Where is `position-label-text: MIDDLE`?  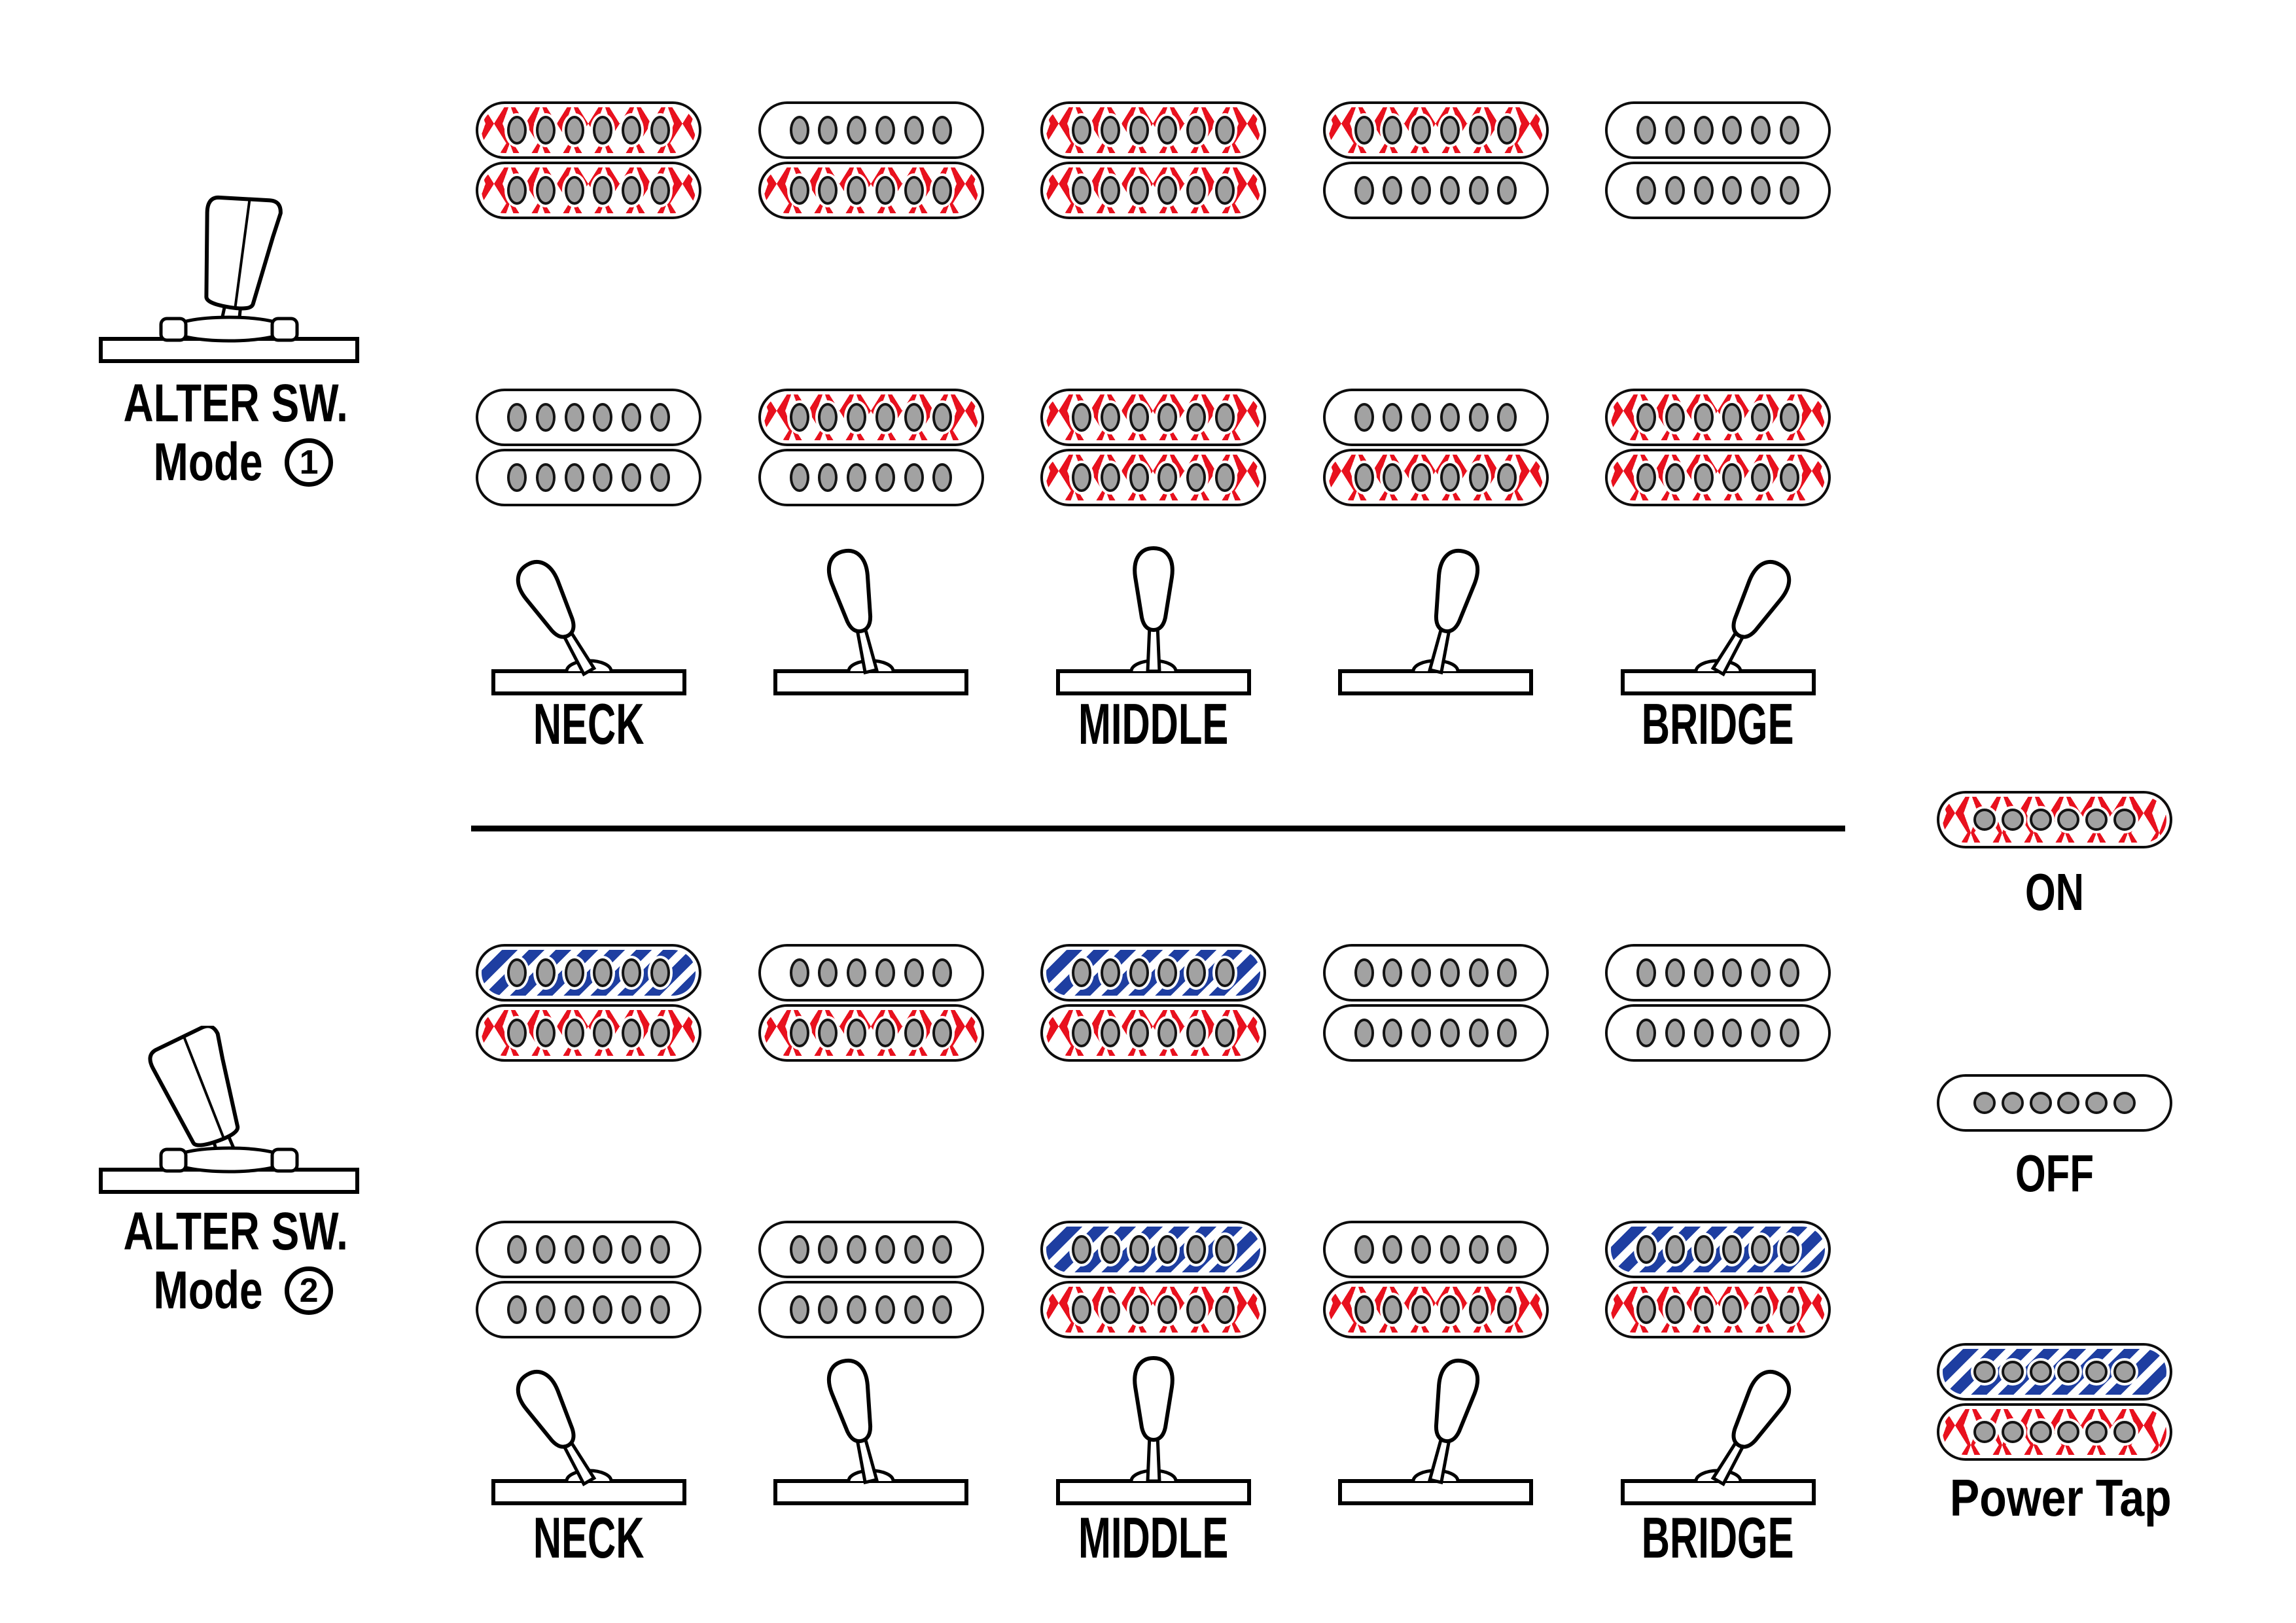 position-label-text: MIDDLE is located at coordinates (1153, 723).